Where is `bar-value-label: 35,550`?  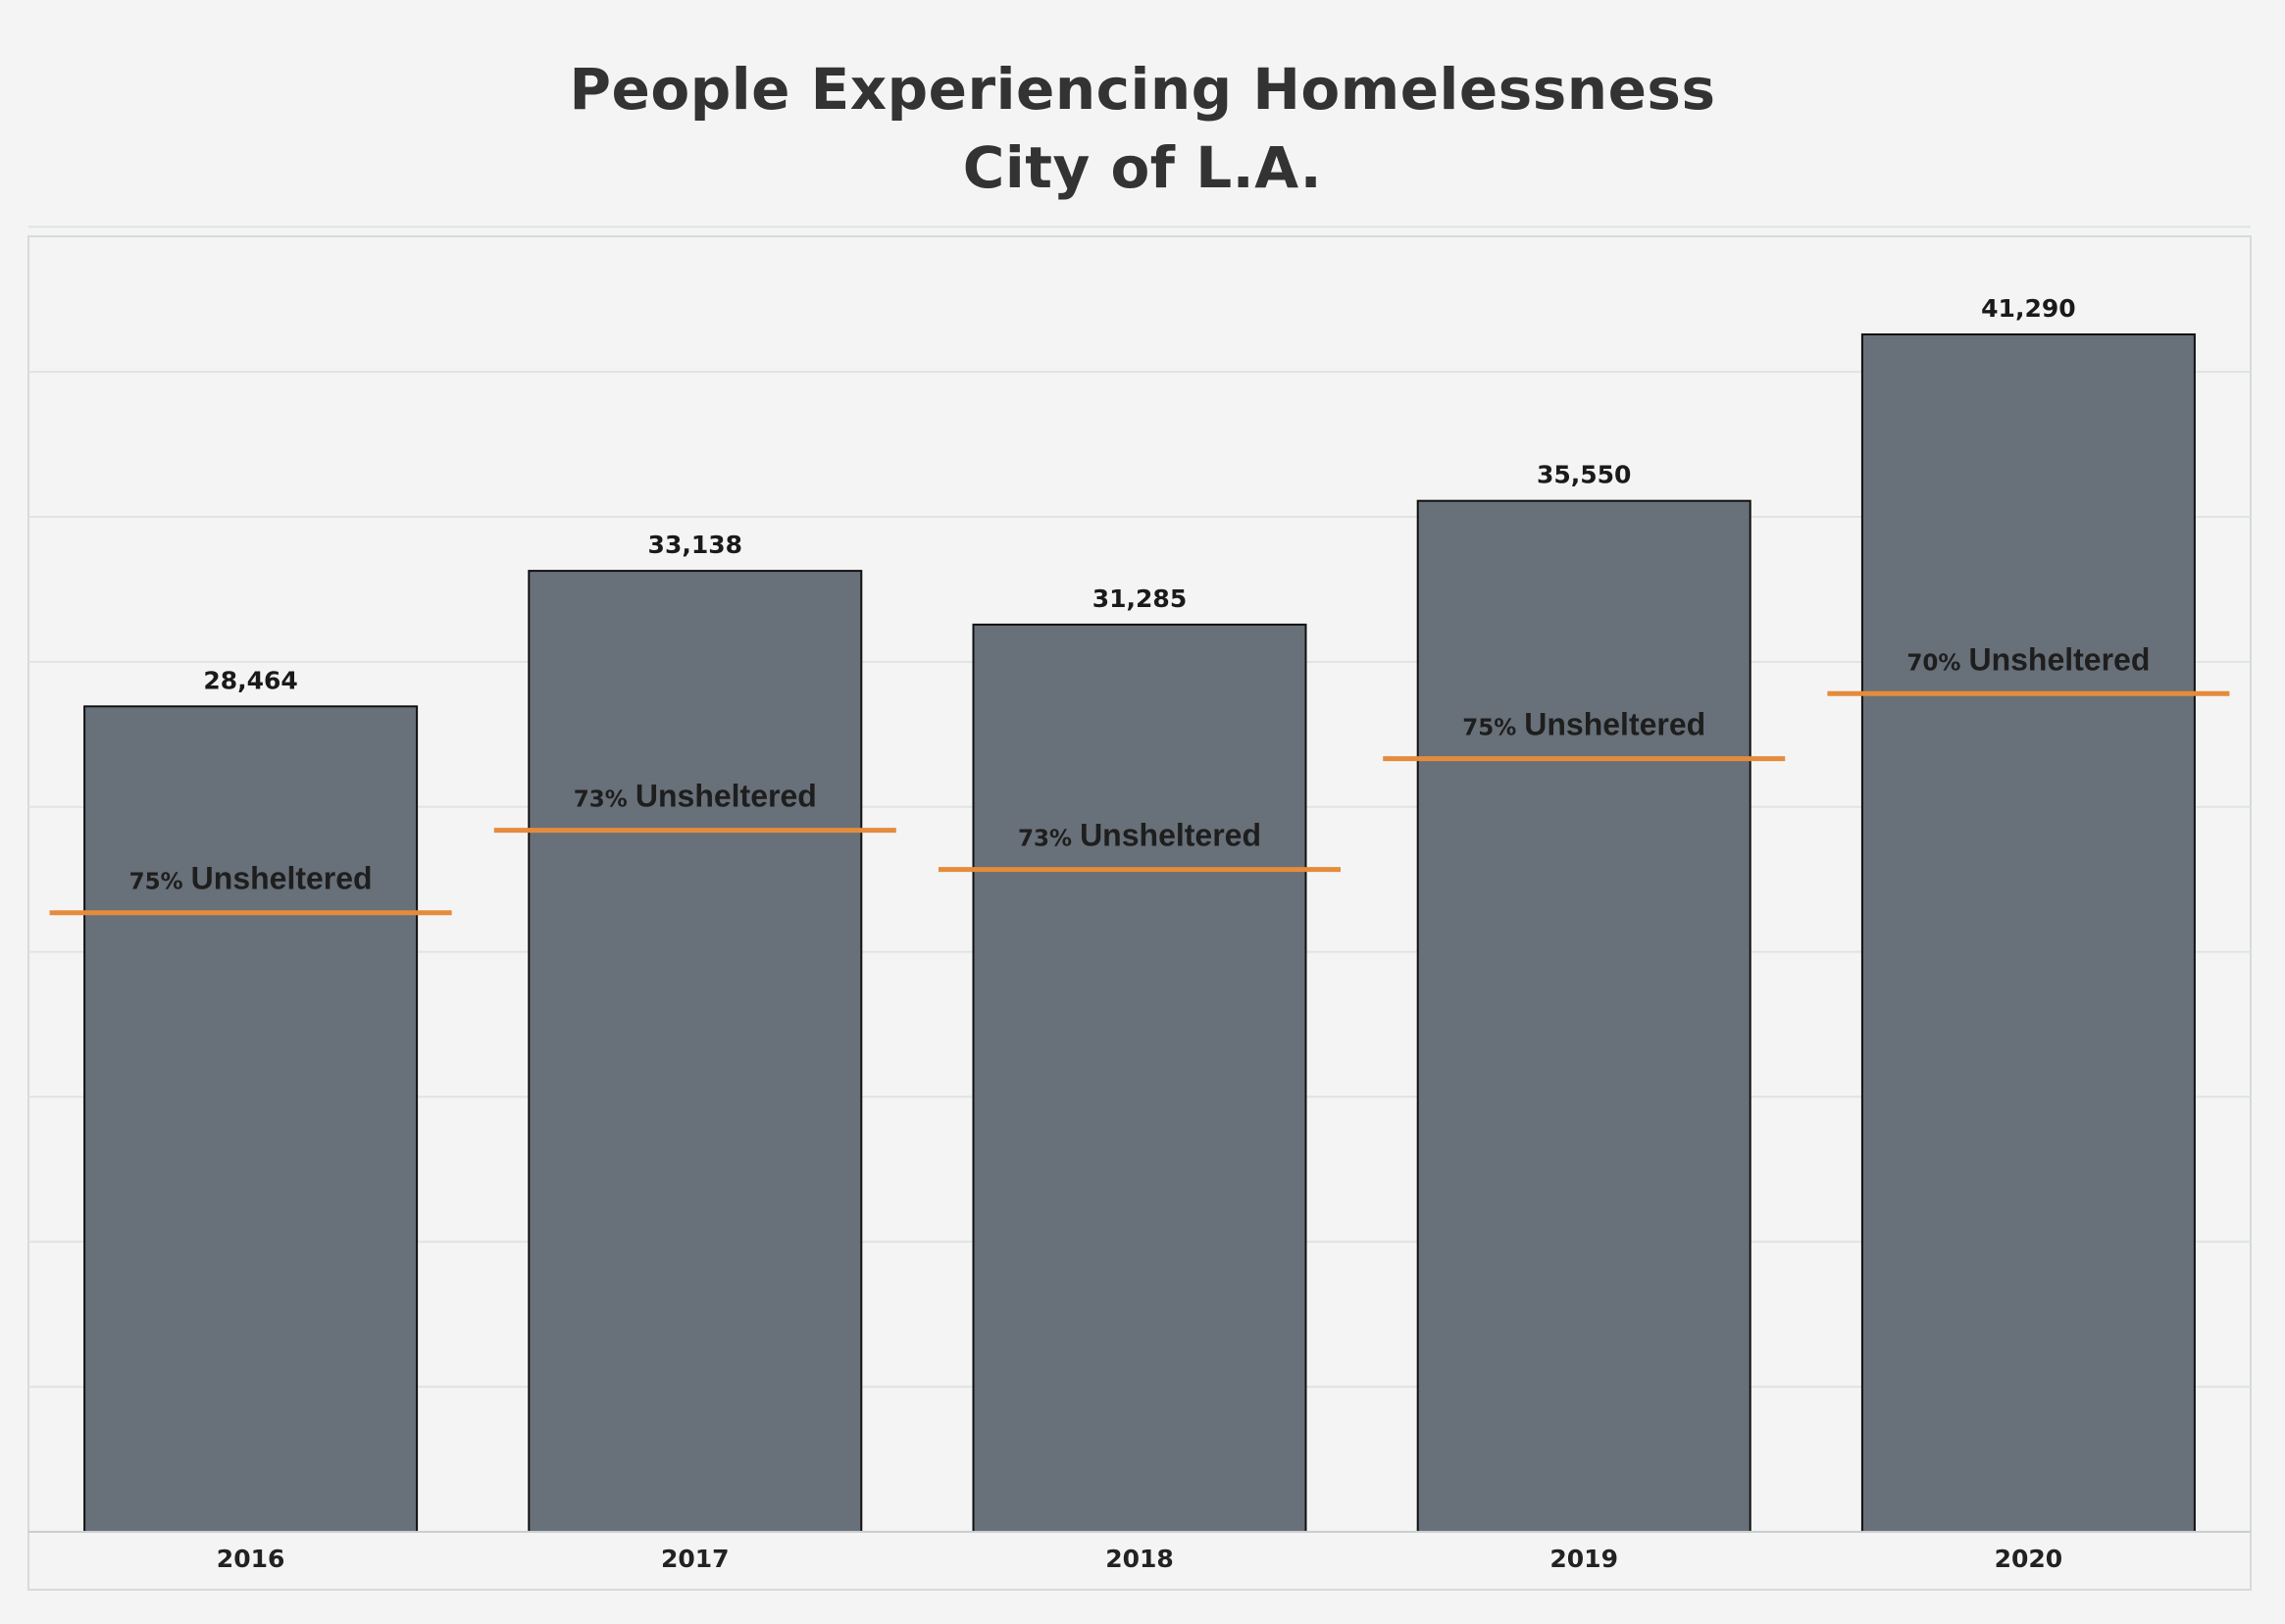
bar-value-label: 35,550 is located at coordinates (1584, 475).